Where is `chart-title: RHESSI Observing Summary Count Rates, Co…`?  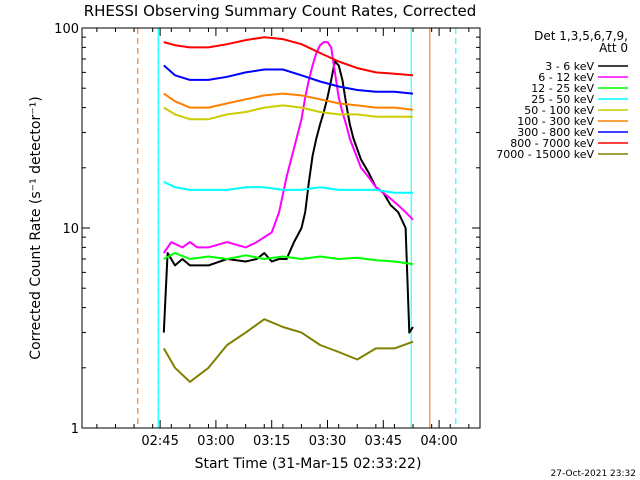 chart-title: RHESSI Observing Summary Count Rates, Co… is located at coordinates (280, 11).